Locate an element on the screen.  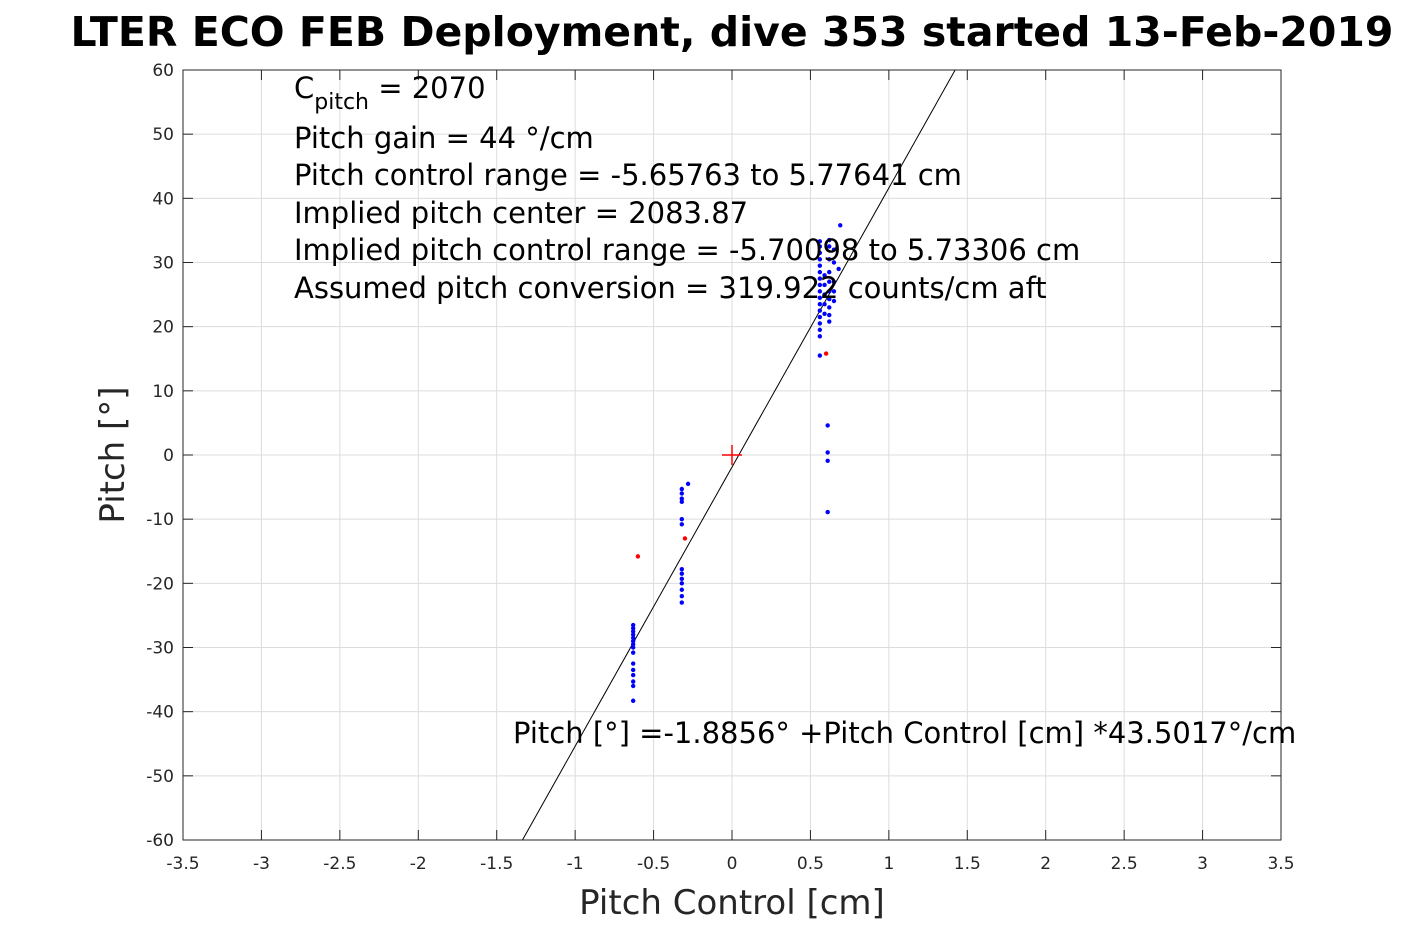
x-tick-label: 2.5 is located at coordinates (1124, 864).